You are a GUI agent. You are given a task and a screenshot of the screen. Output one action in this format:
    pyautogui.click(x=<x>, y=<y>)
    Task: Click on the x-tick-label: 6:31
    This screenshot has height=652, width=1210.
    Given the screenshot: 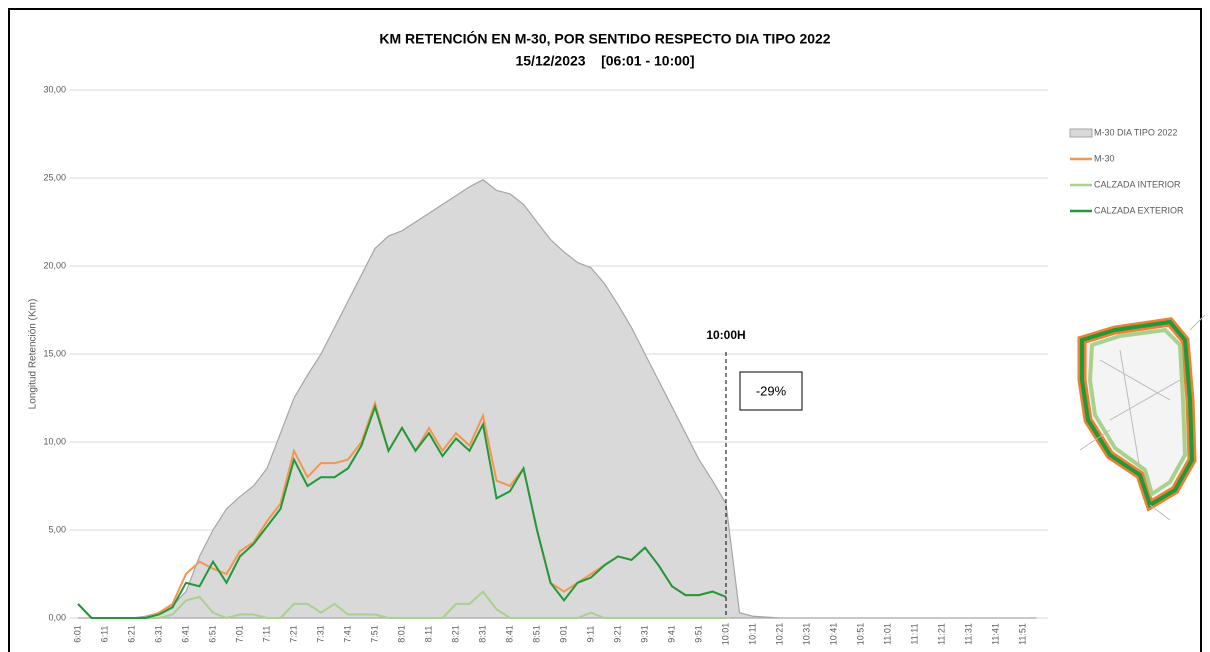 What is the action you would take?
    pyautogui.click(x=158, y=634)
    